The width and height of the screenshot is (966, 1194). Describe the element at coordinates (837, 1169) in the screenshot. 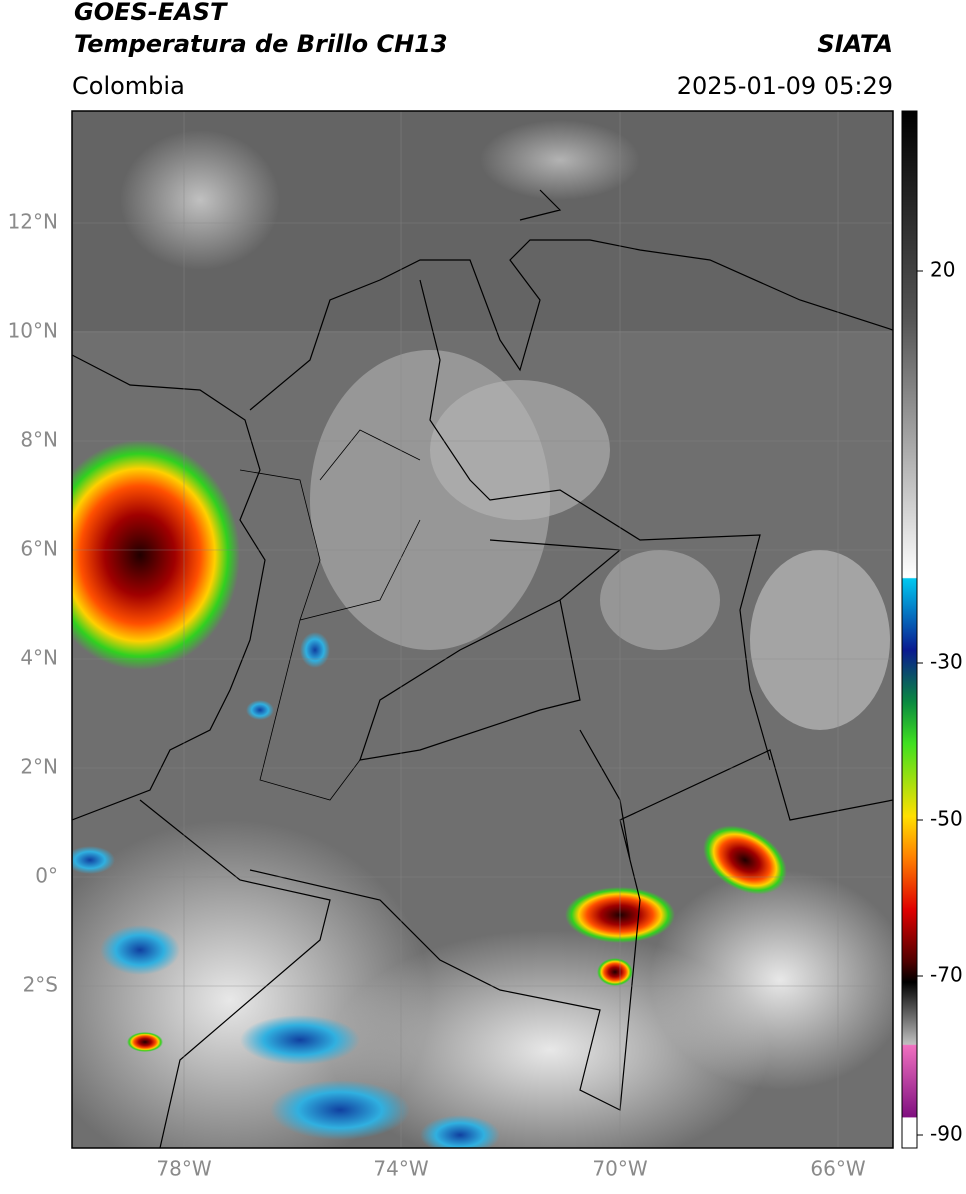

I see `longitude-label: 66°W` at that location.